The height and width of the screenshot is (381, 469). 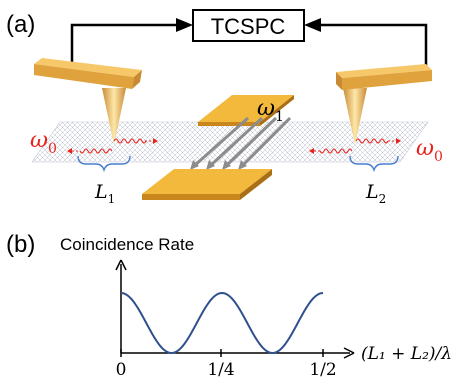 What do you see at coordinates (375, 193) in the screenshot?
I see `L2-label: L2` at bounding box center [375, 193].